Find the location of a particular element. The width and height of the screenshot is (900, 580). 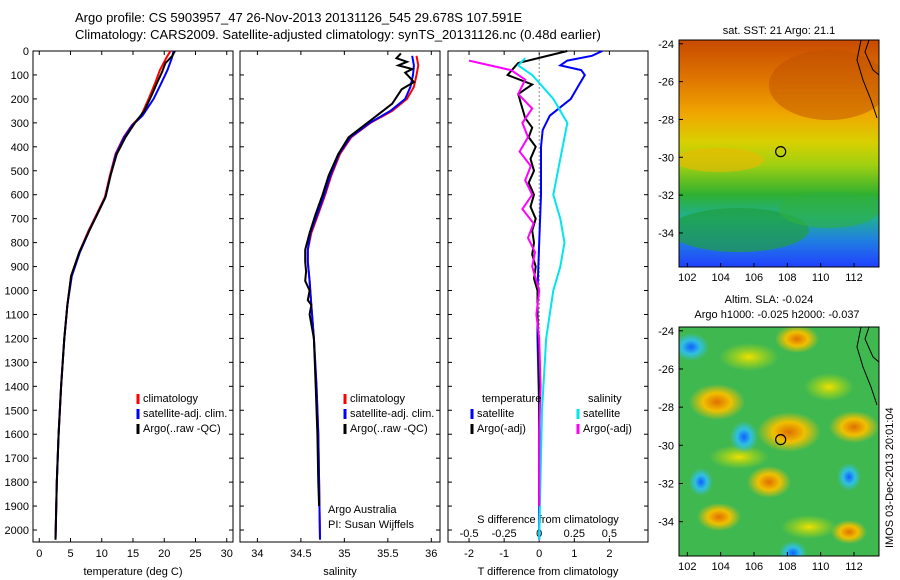

map-x-tick-label: 108 is located at coordinates (787, 278).